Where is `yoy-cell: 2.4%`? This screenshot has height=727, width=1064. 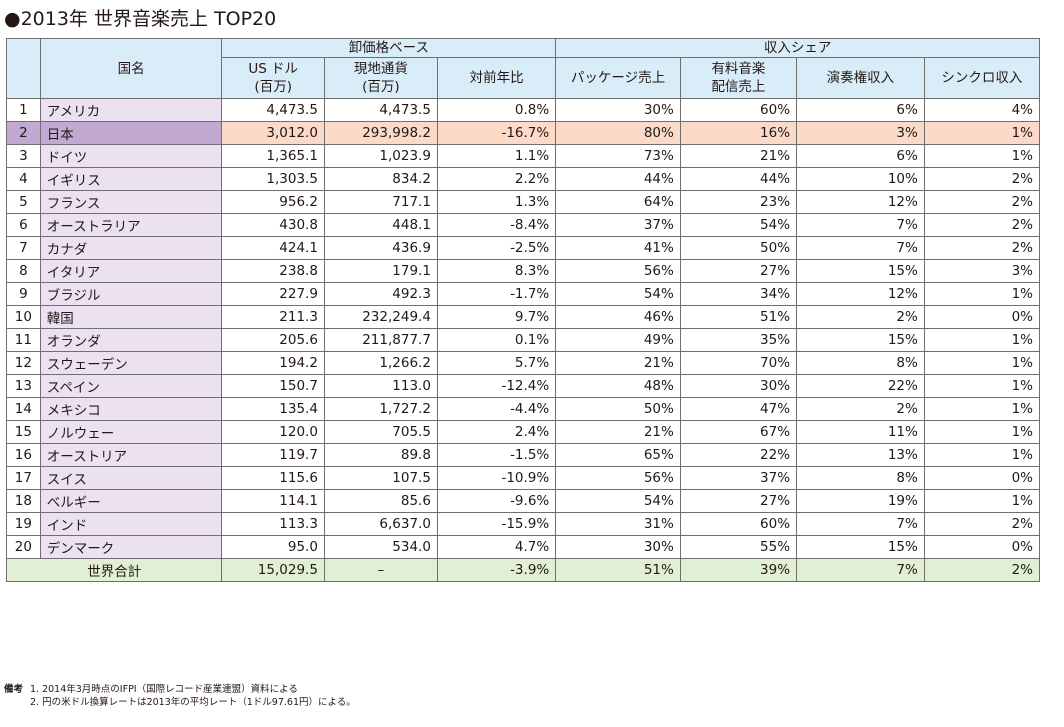
yoy-cell: 2.4% is located at coordinates (496, 432).